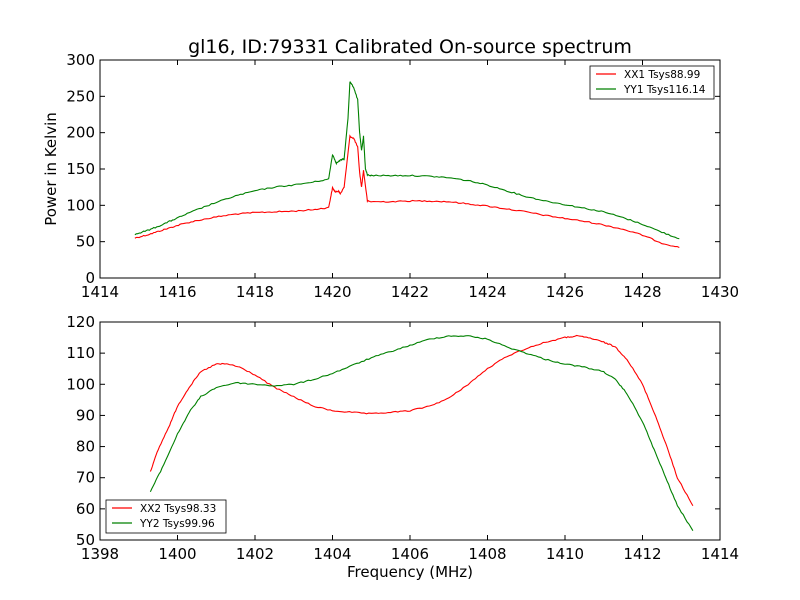 The width and height of the screenshot is (800, 600). Describe the element at coordinates (652, 82) in the screenshot. I see `chart0-legend` at that location.